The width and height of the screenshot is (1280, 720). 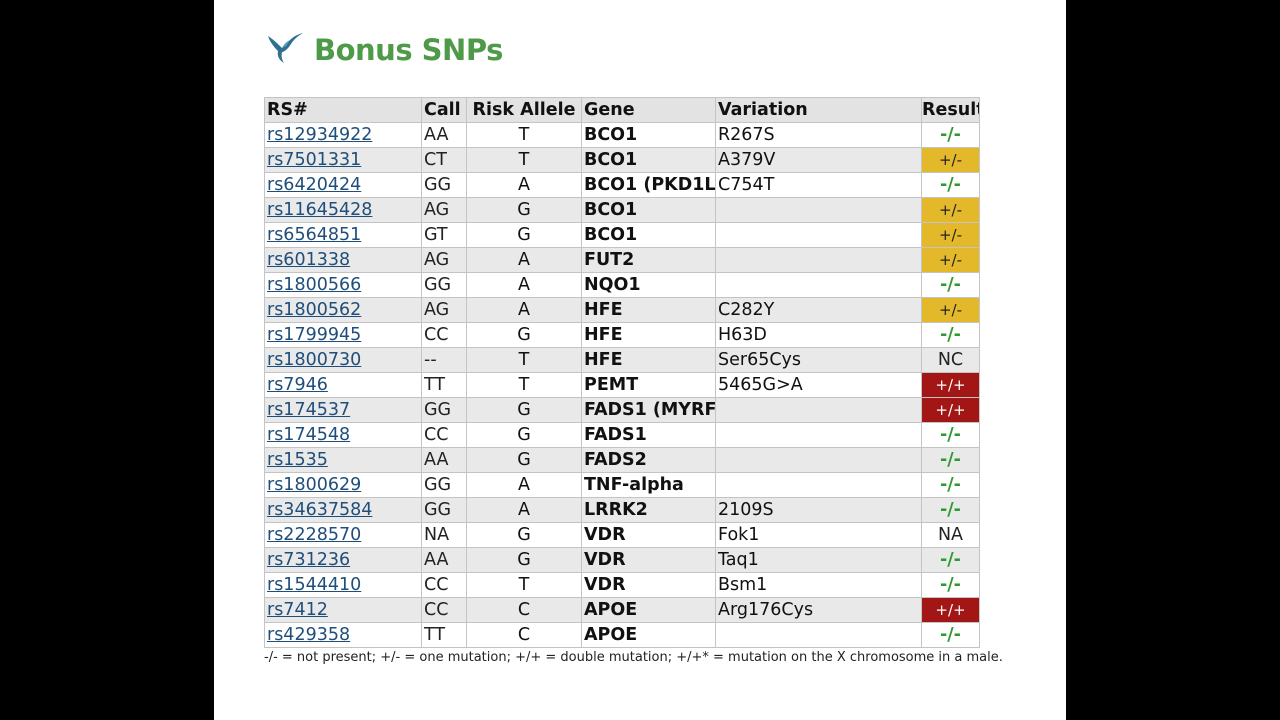 I want to click on header-call: Call, so click(x=444, y=110).